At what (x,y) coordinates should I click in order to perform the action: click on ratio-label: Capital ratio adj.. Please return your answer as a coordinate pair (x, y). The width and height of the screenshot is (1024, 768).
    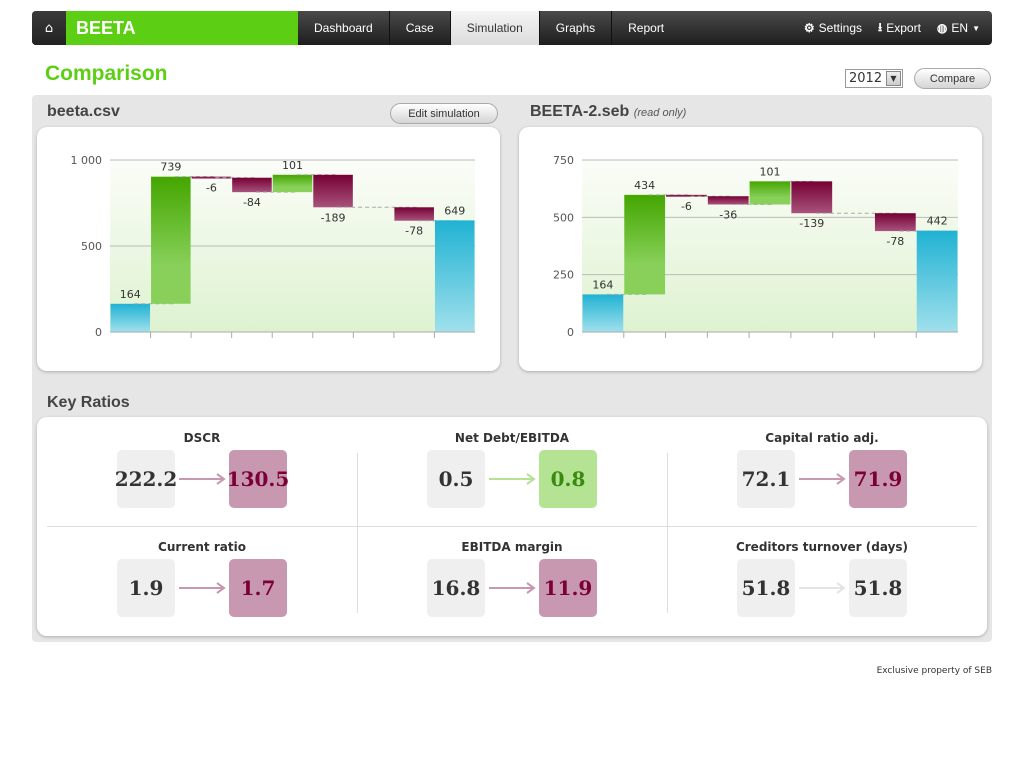
    Looking at the image, I should click on (822, 438).